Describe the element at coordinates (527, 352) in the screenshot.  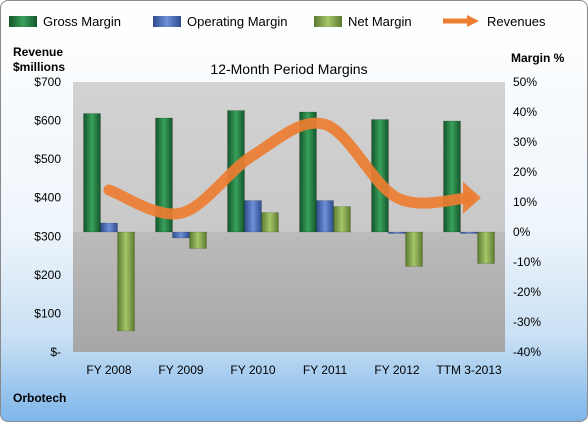
I see `y-right-tick-label-0: -40%` at that location.